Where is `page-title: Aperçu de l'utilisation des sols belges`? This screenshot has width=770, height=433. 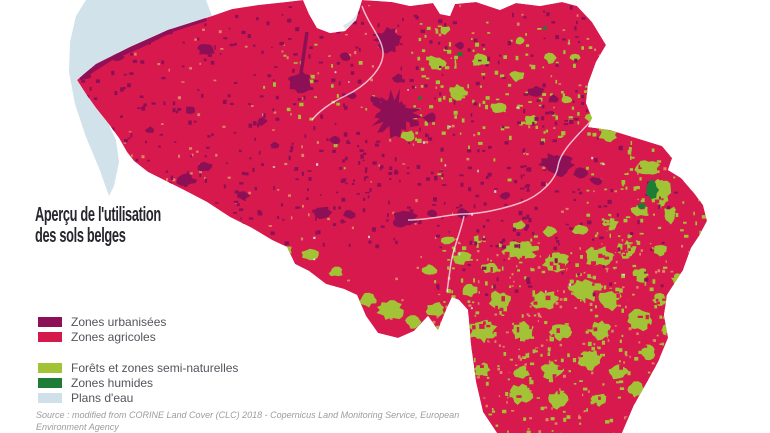 page-title: Aperçu de l'utilisation des sols belges is located at coordinates (98, 226).